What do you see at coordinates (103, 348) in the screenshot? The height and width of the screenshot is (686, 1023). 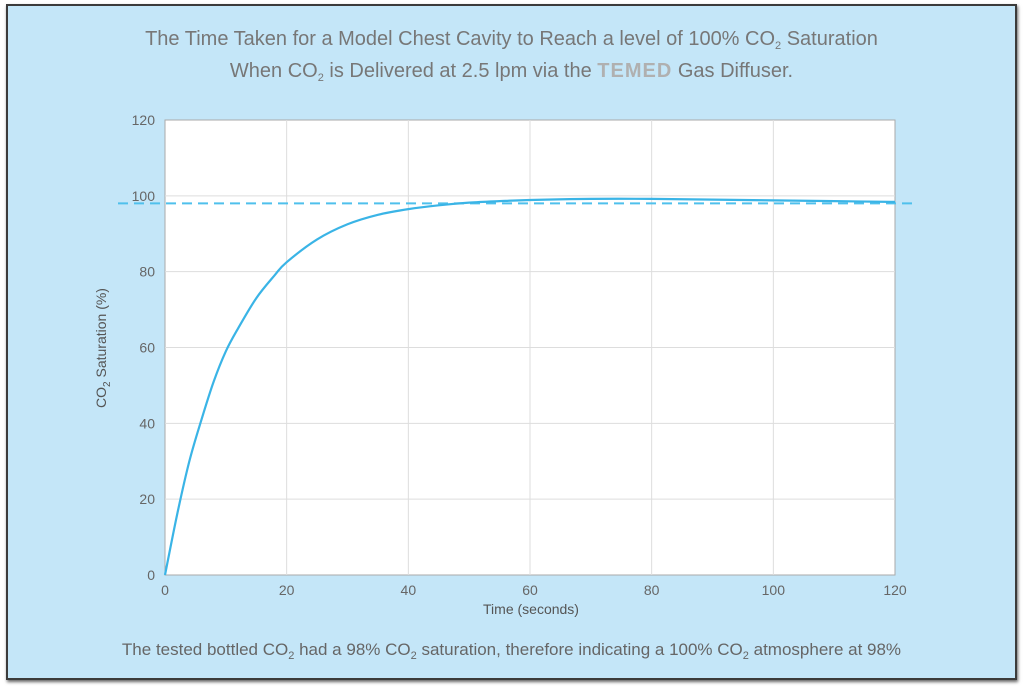 I see `y-axis-label: CO2 Saturation (%)` at bounding box center [103, 348].